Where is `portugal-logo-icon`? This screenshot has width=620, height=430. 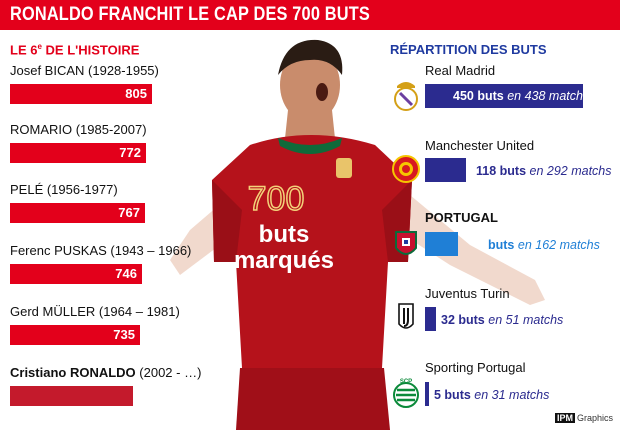
portugal-logo-icon is located at coordinates (406, 243).